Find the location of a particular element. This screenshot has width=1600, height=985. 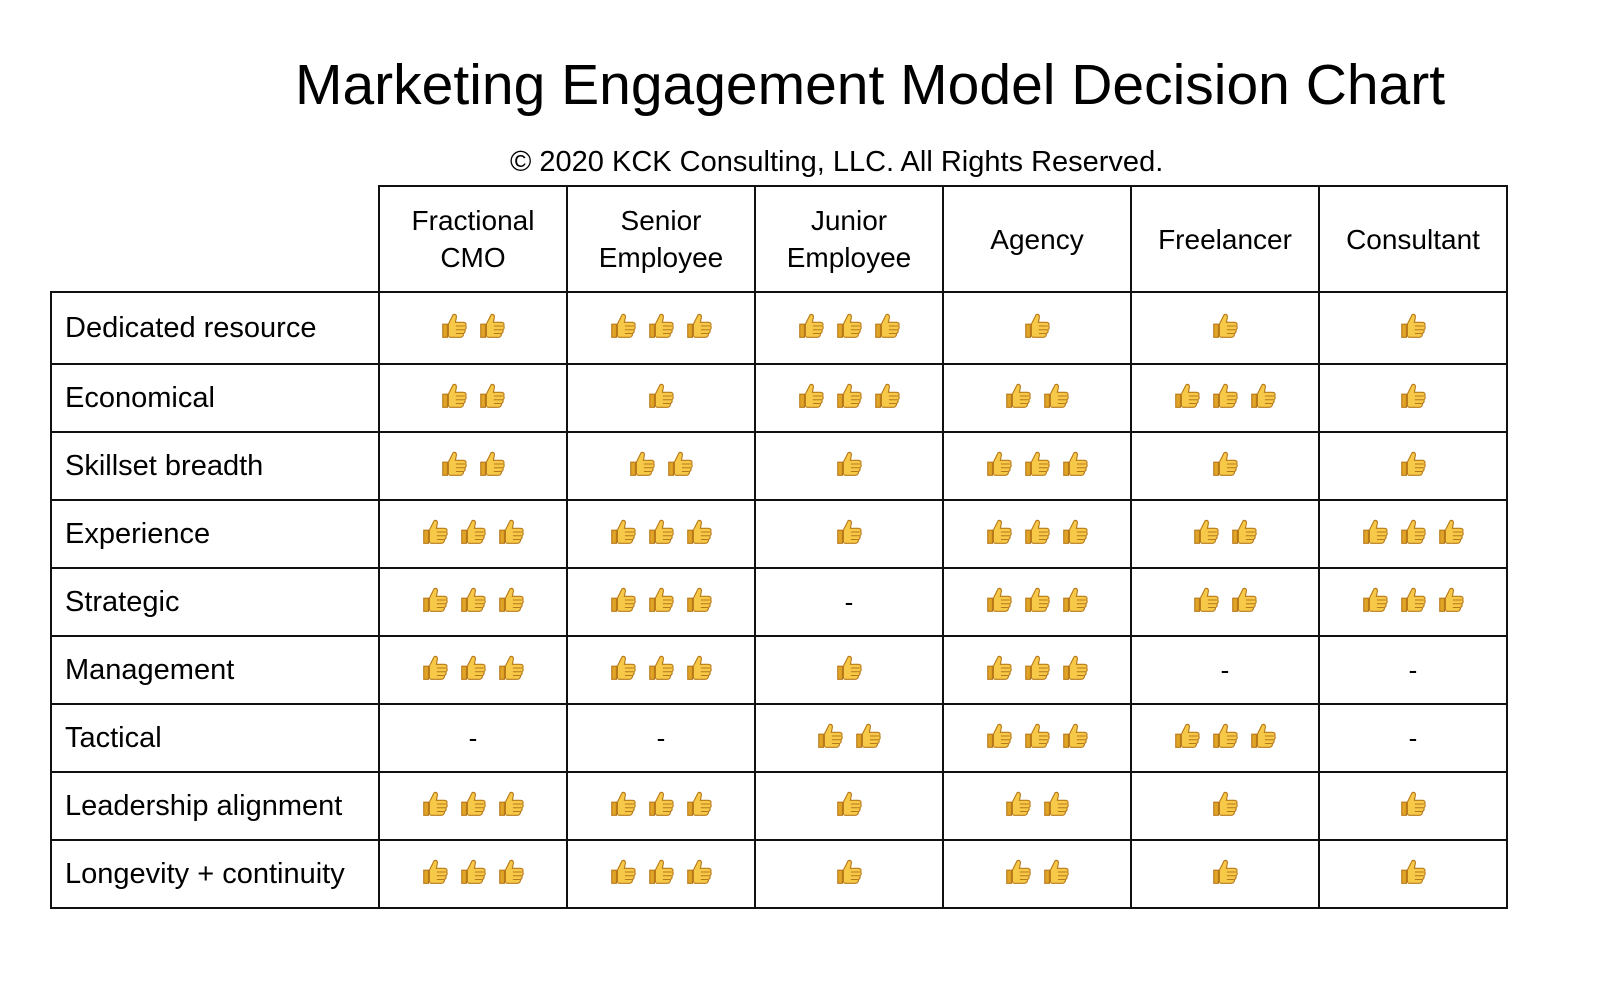

table-row: Management - - is located at coordinates (779, 670).